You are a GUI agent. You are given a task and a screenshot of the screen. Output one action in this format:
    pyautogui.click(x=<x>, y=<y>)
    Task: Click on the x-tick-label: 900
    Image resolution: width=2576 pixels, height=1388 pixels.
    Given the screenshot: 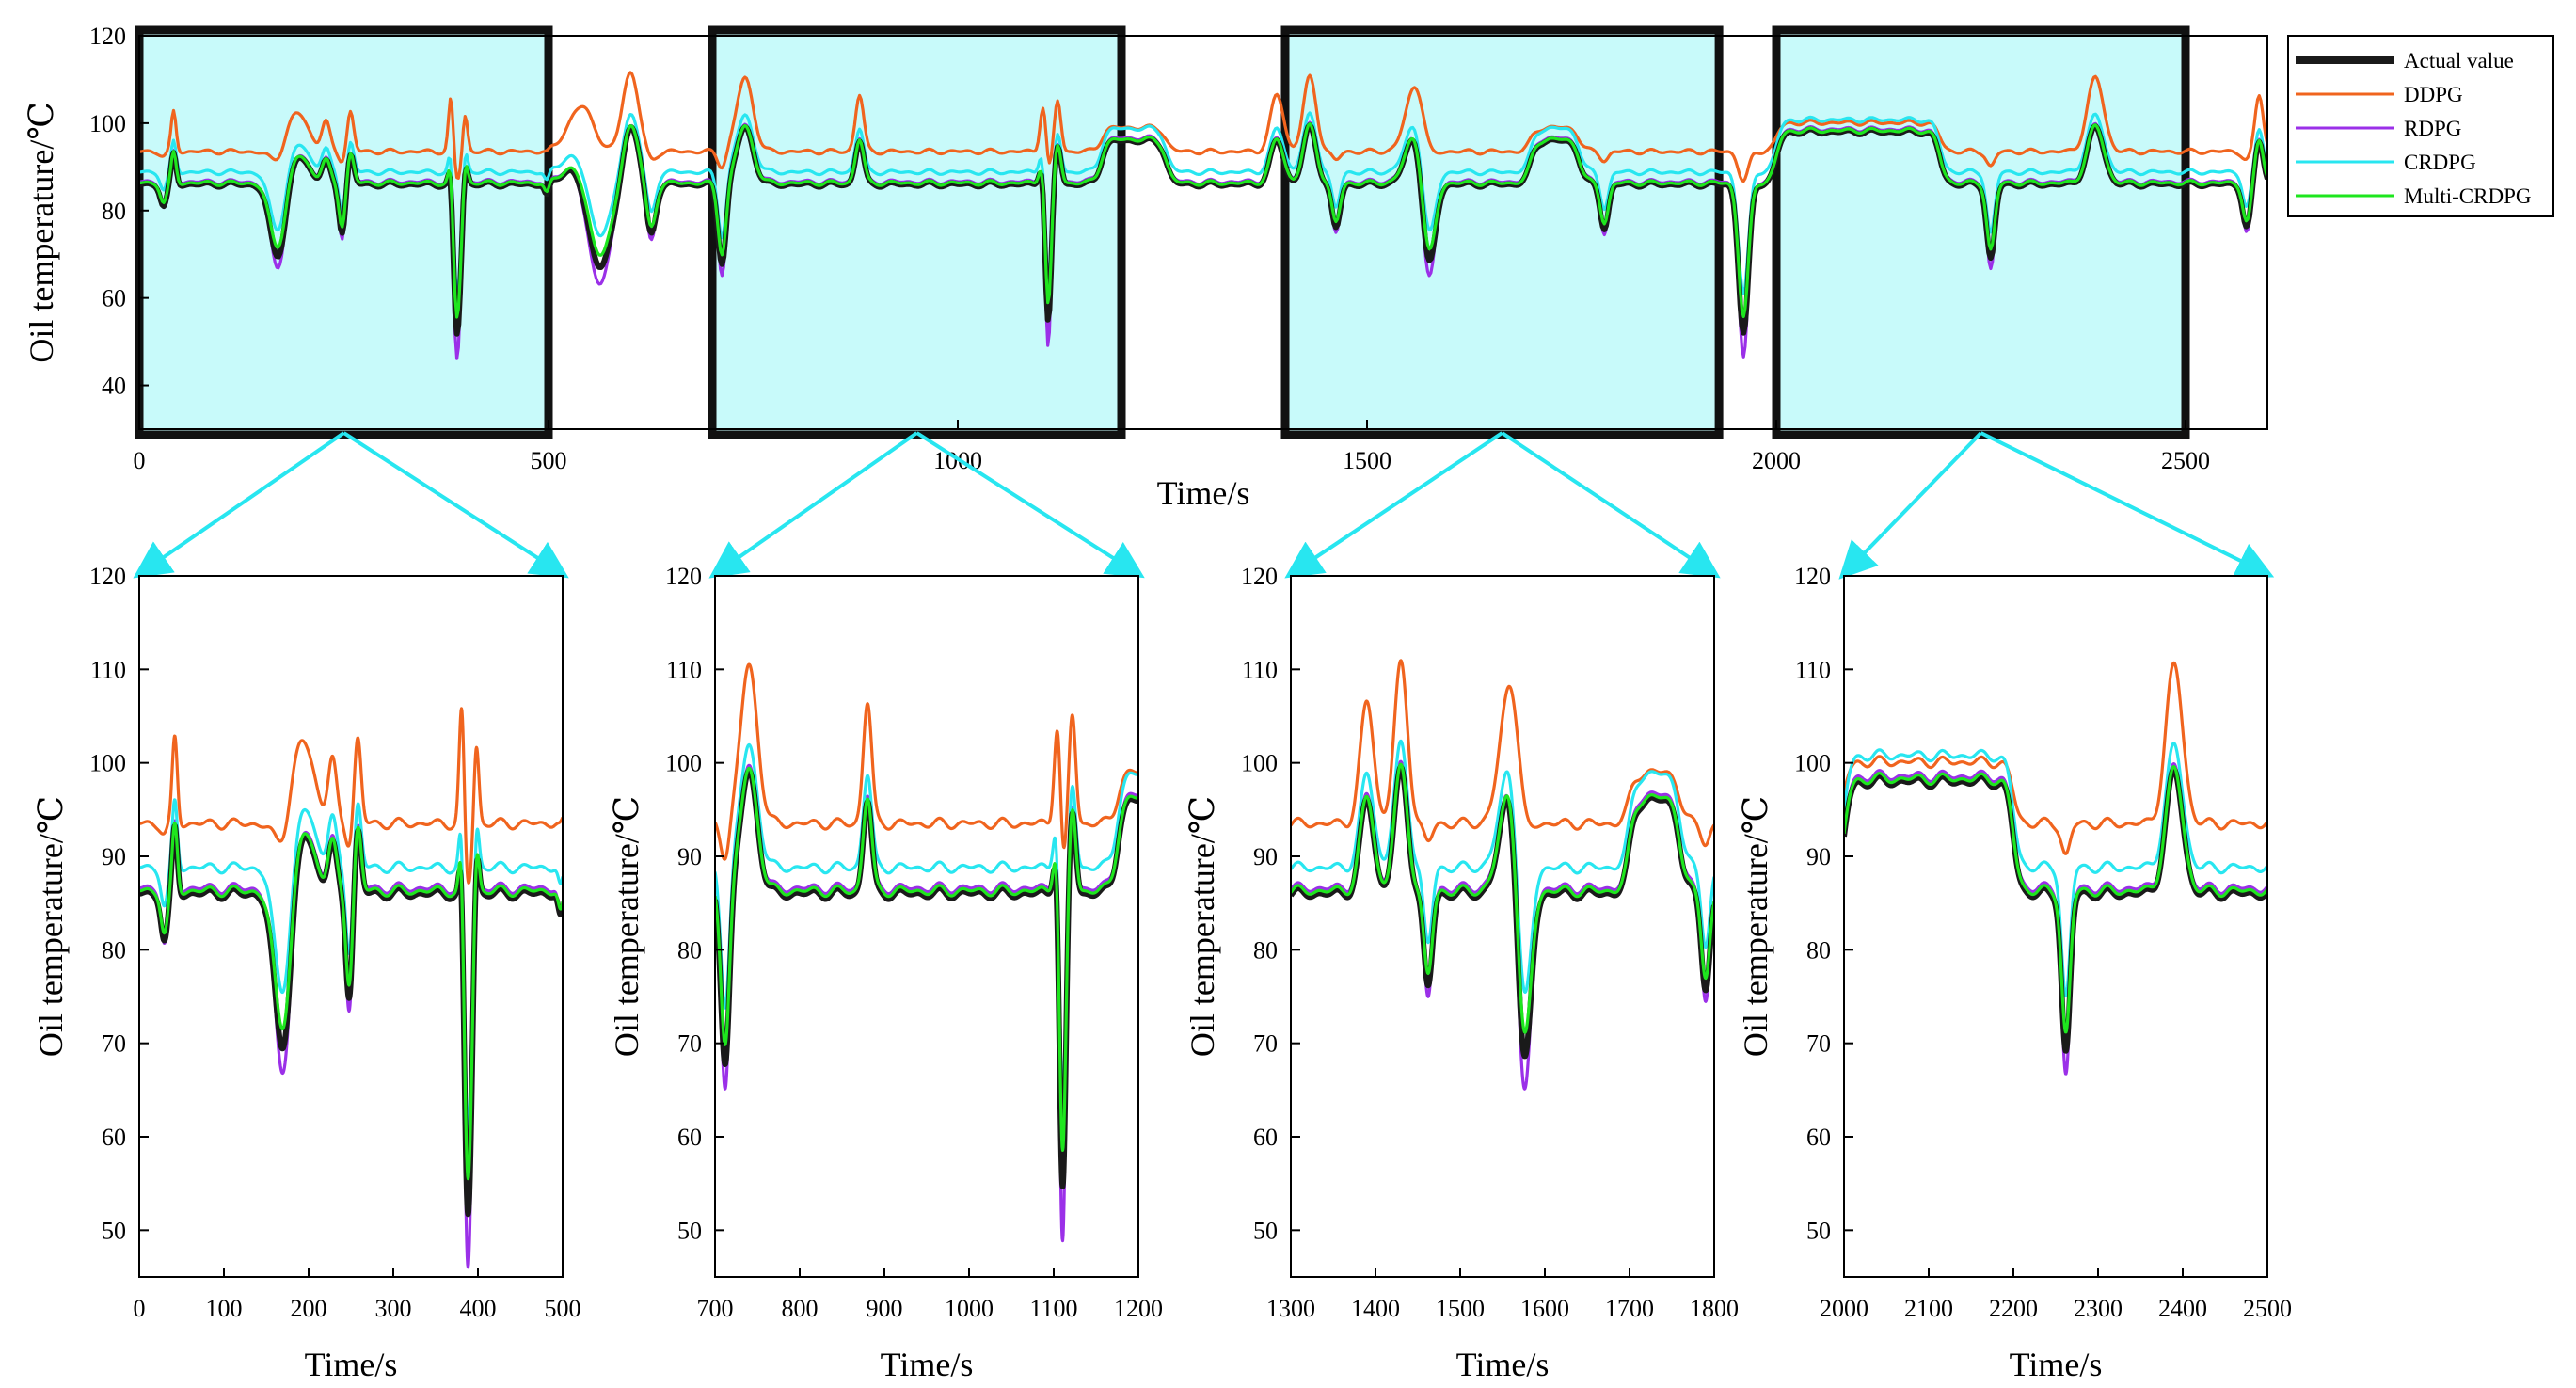 What is the action you would take?
    pyautogui.click(x=885, y=1308)
    